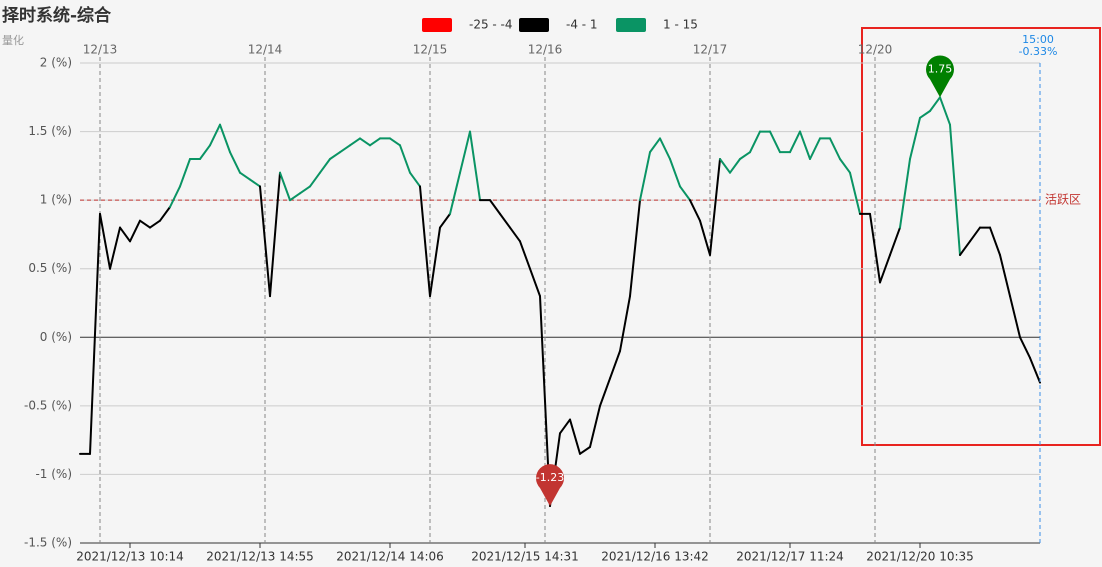  What do you see at coordinates (56, 337) in the screenshot?
I see `y-tick-label: 0 (%)` at bounding box center [56, 337].